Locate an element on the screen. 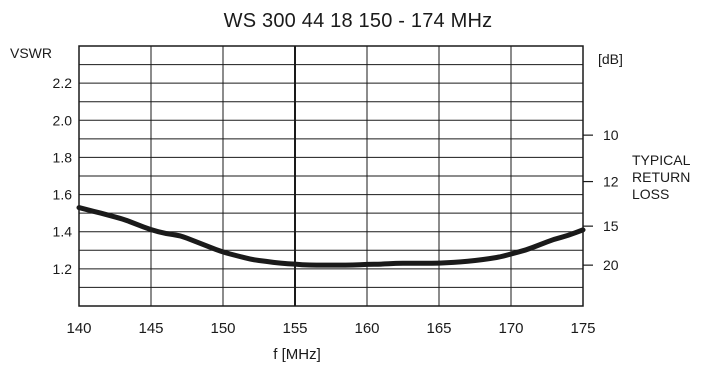  y-axis-label: VSWR is located at coordinates (31, 53).